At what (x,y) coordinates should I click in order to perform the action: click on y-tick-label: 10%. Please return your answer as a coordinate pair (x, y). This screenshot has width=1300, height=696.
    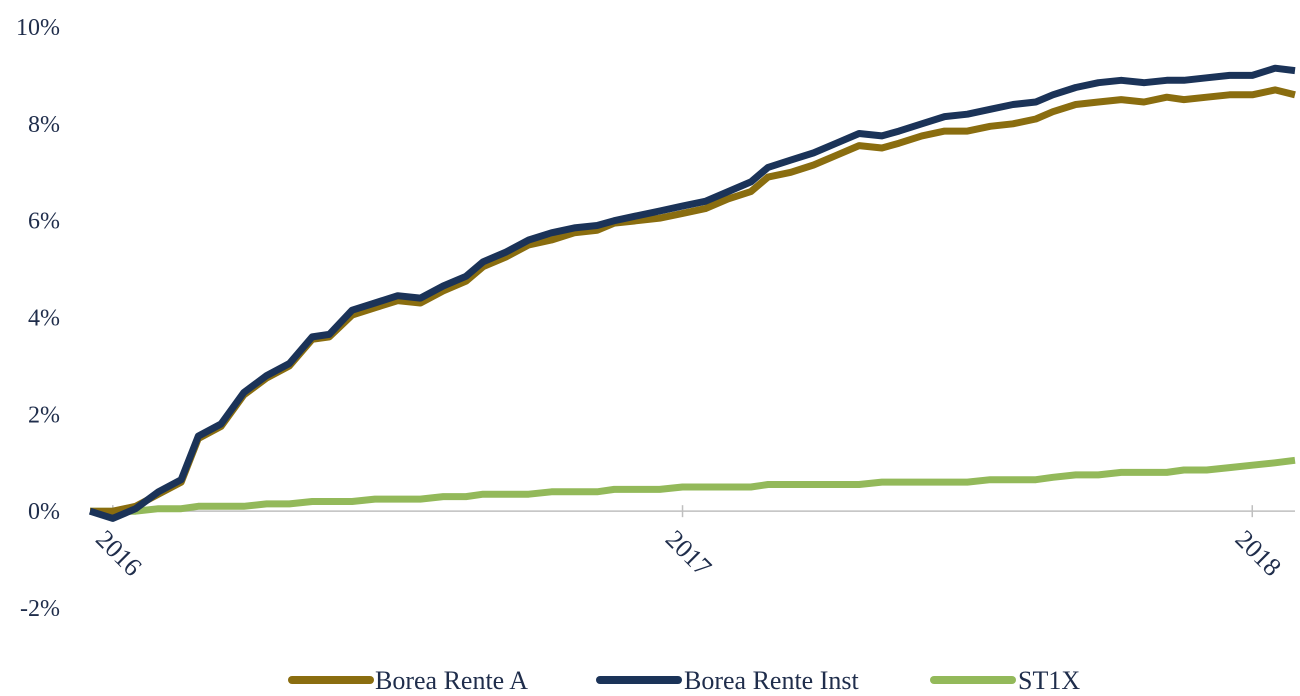
    Looking at the image, I should click on (38, 28).